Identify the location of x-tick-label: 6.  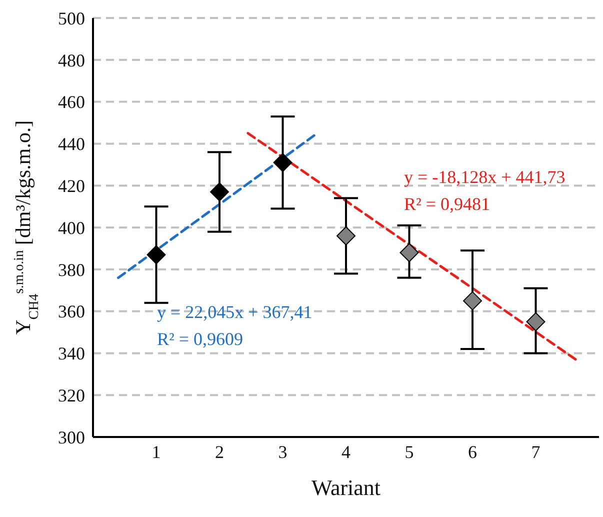
(472, 452).